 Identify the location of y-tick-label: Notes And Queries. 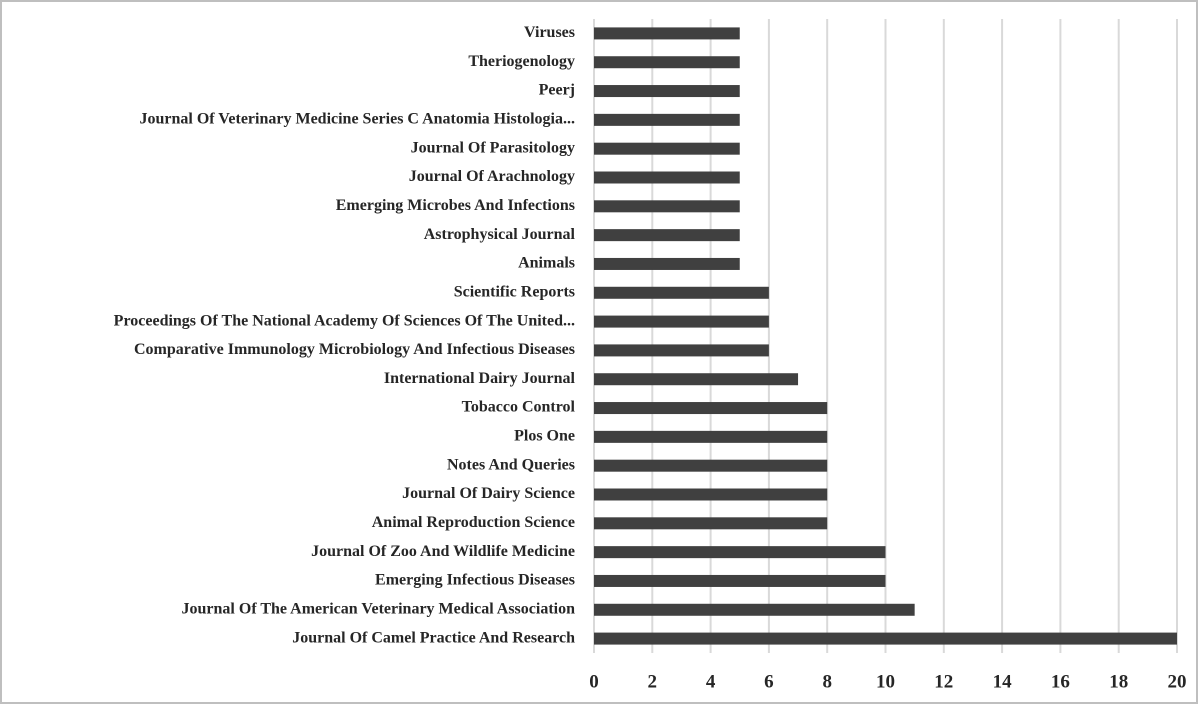
(511, 464).